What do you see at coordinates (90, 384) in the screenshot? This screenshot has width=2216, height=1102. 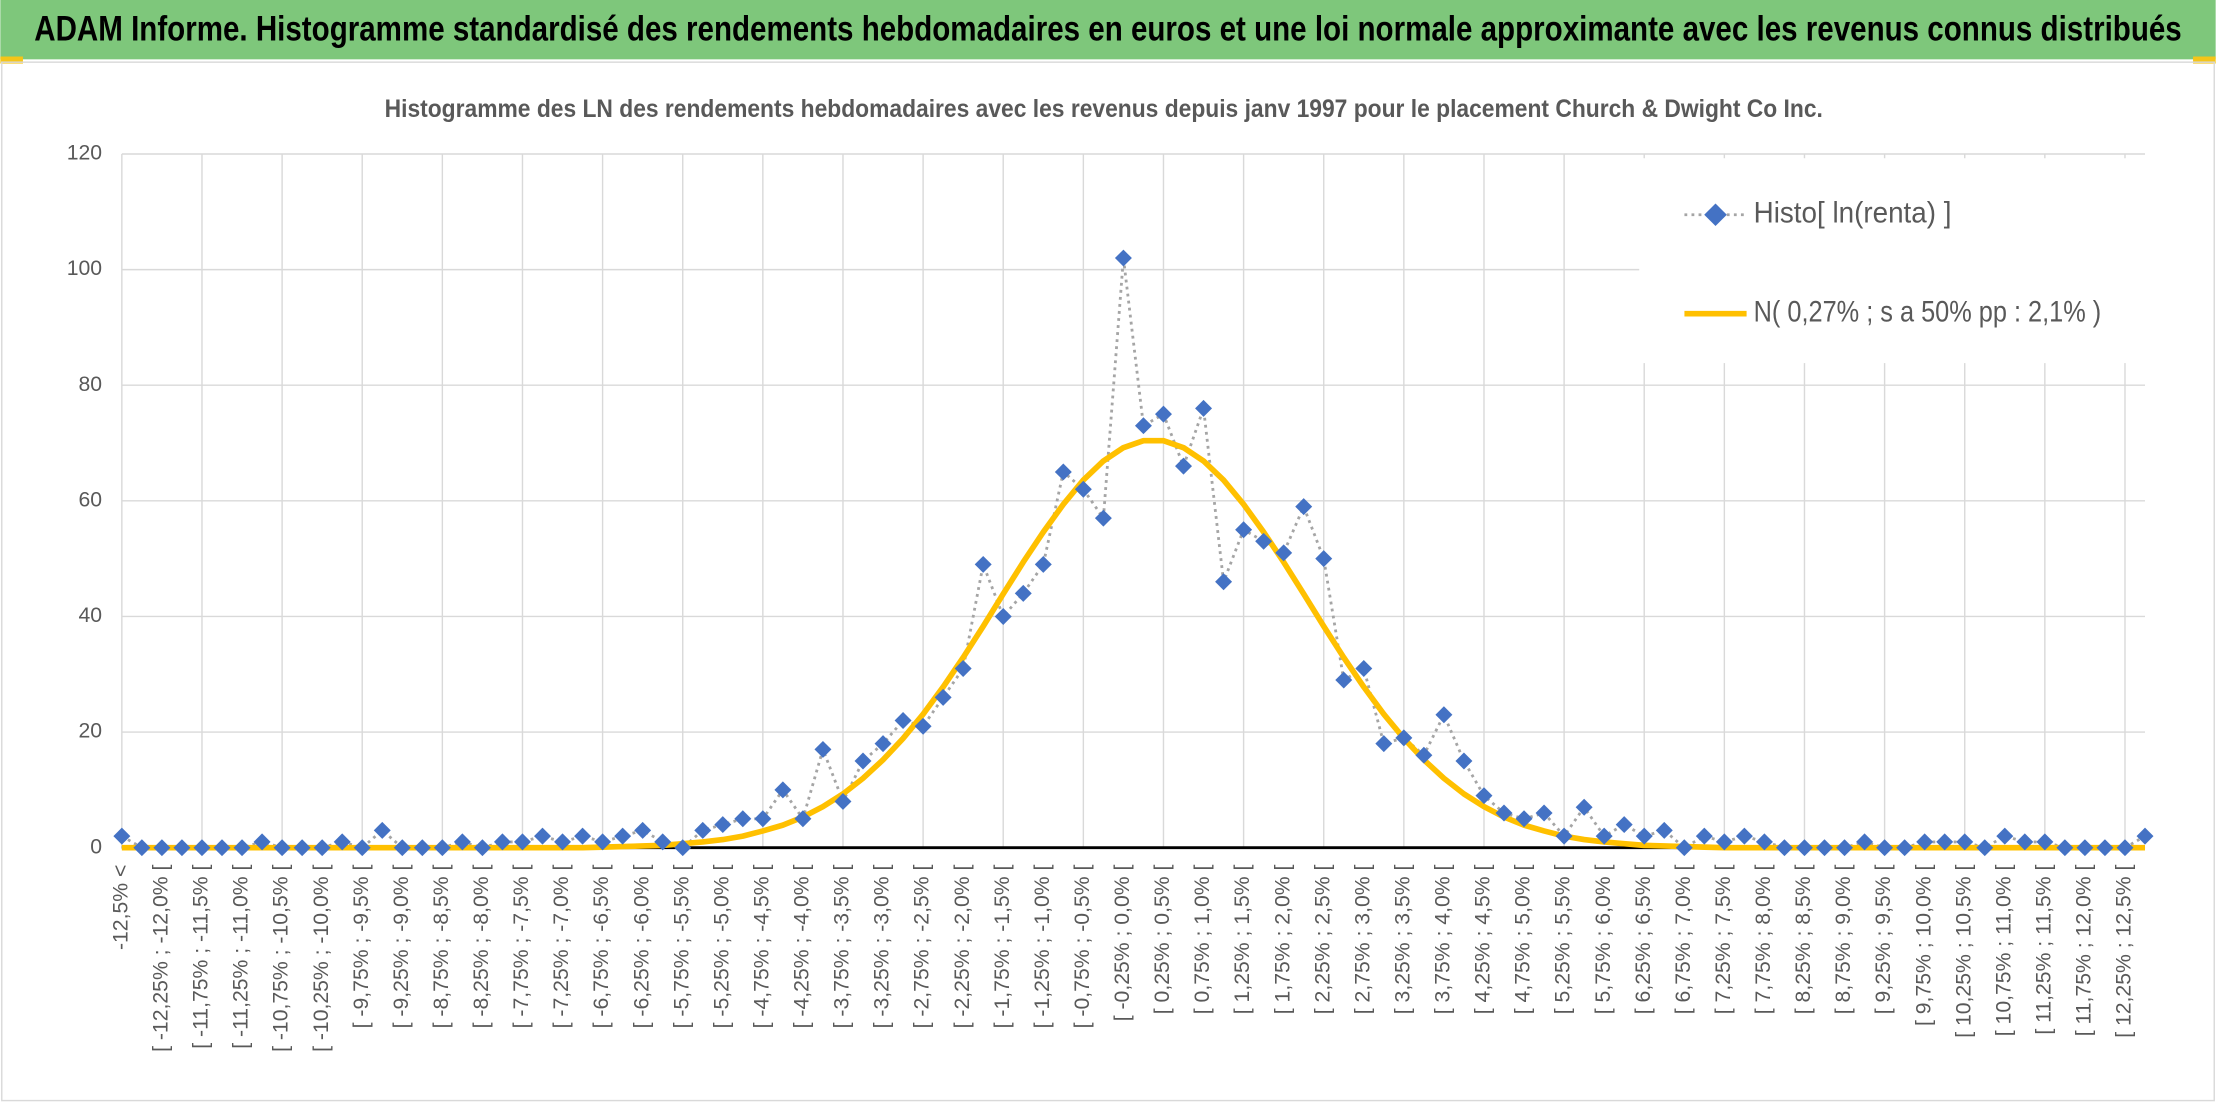 I see `y-tick-label: 80` at bounding box center [90, 384].